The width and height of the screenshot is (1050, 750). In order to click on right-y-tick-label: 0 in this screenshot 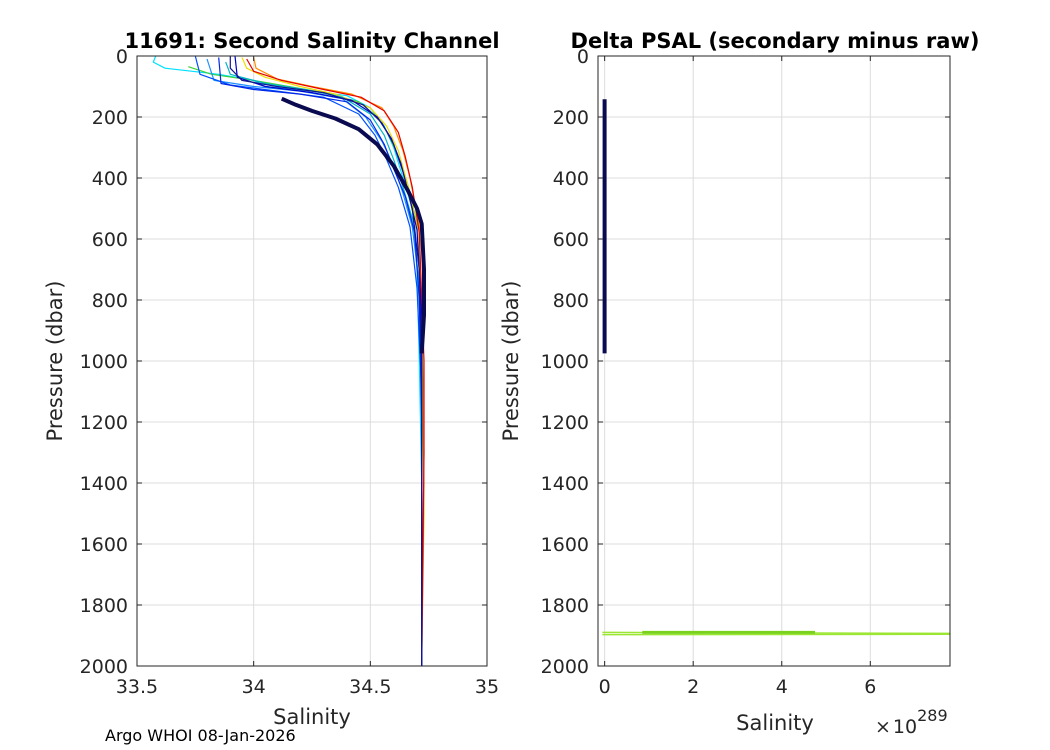, I will do `click(583, 57)`.